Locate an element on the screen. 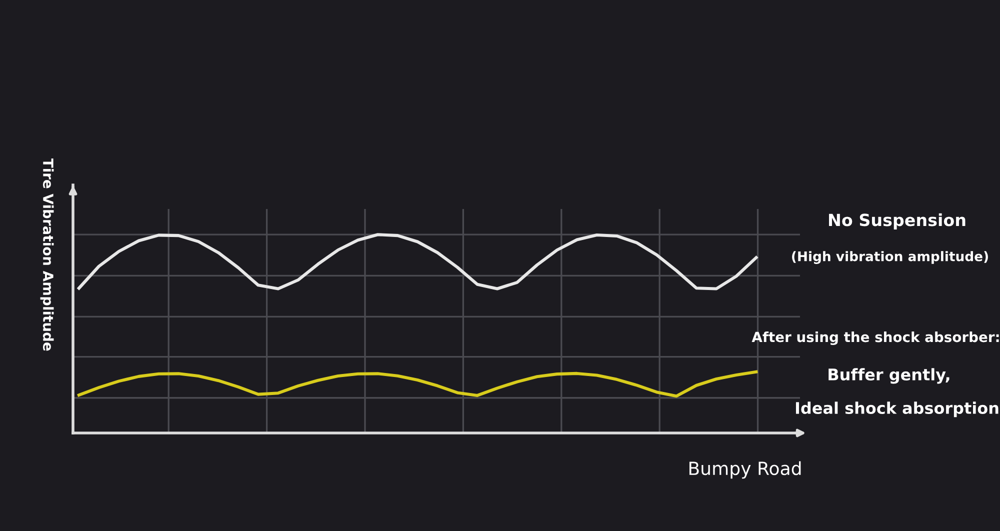 Image resolution: width=1000 pixels, height=531 pixels. x-axis-title: Bumpy Road is located at coordinates (745, 470).